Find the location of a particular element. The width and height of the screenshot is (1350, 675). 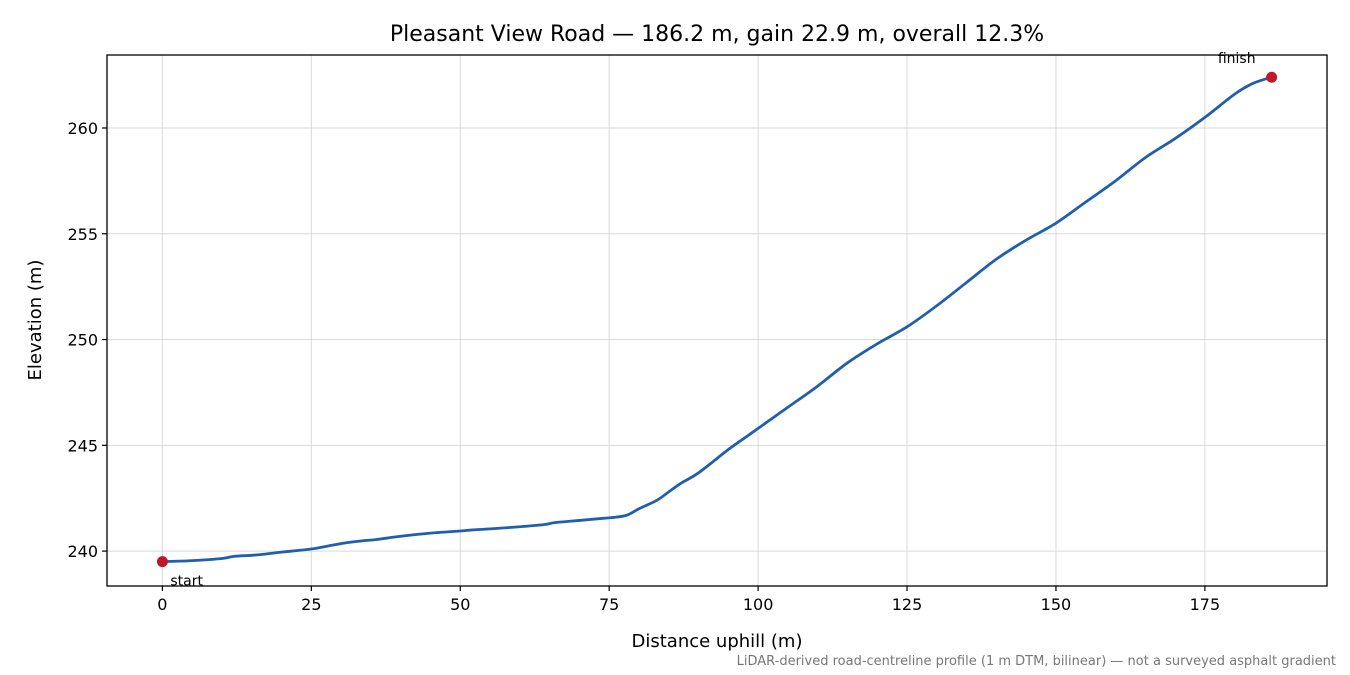

y-tick-label: 260 is located at coordinates (82, 128).